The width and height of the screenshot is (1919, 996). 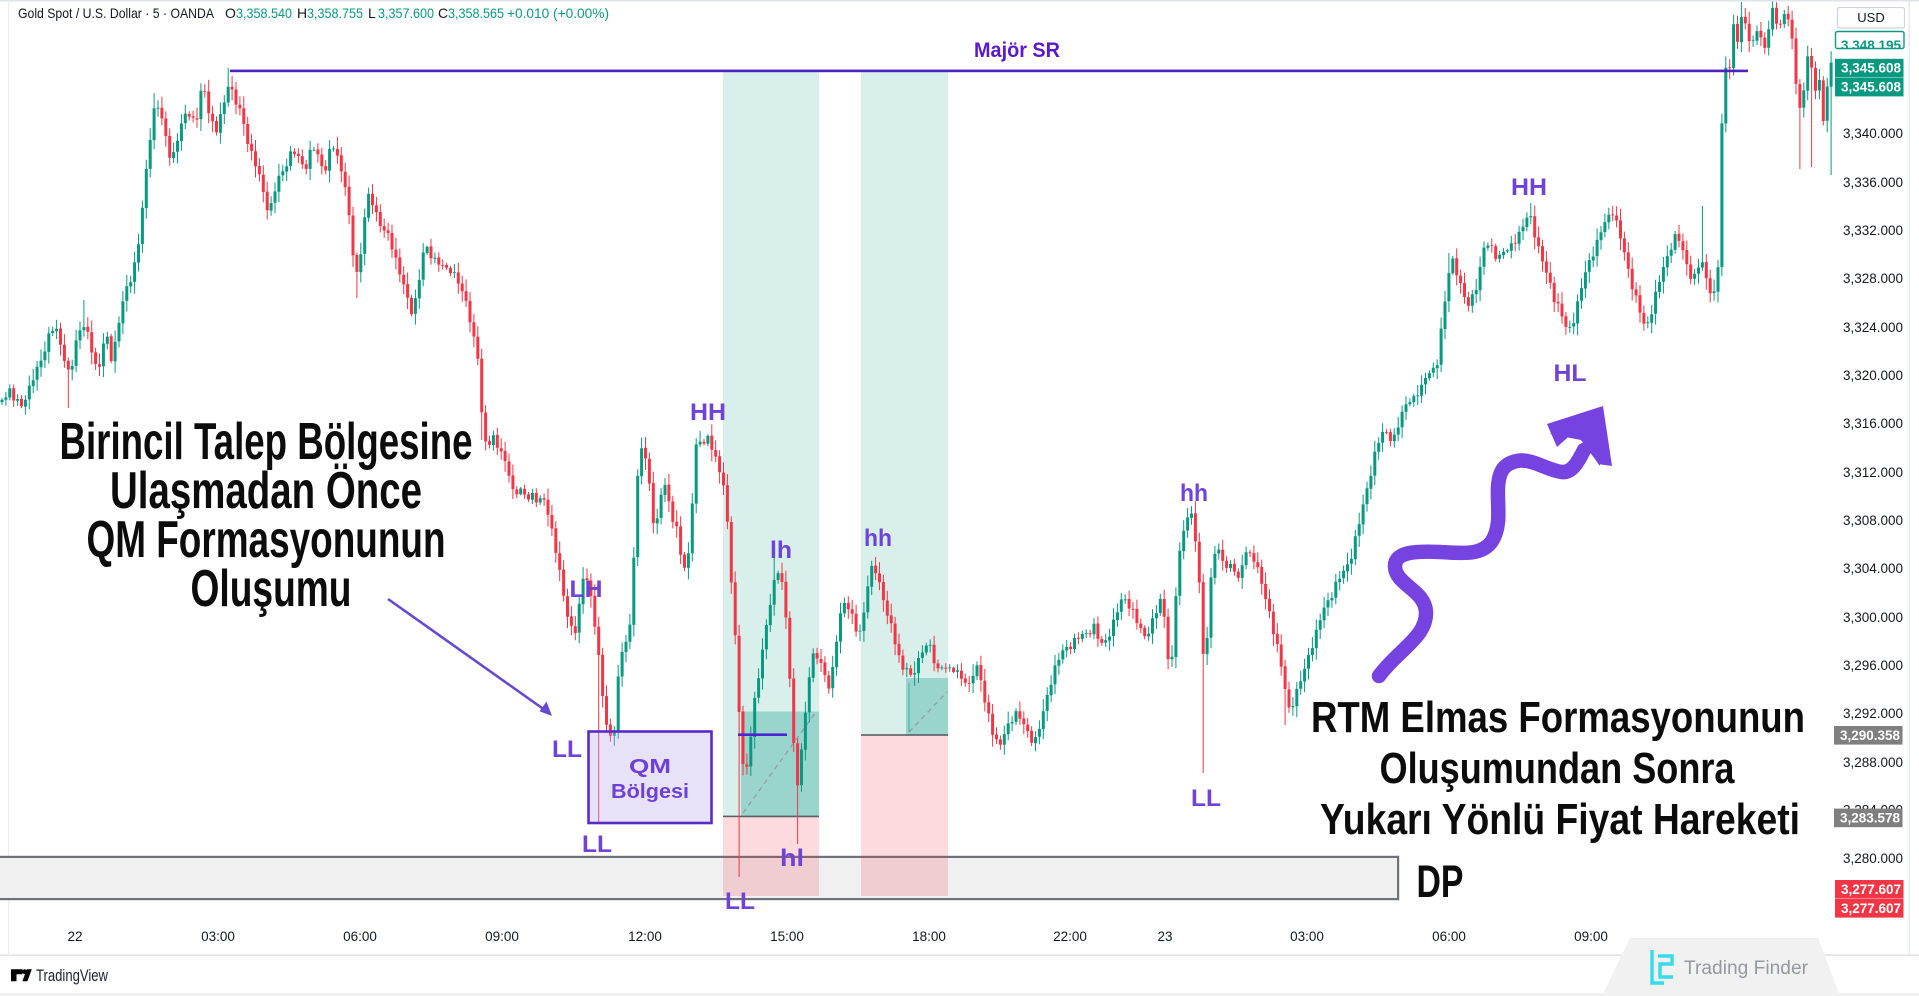 What do you see at coordinates (74, 936) in the screenshot?
I see `svg-text: 22` at bounding box center [74, 936].